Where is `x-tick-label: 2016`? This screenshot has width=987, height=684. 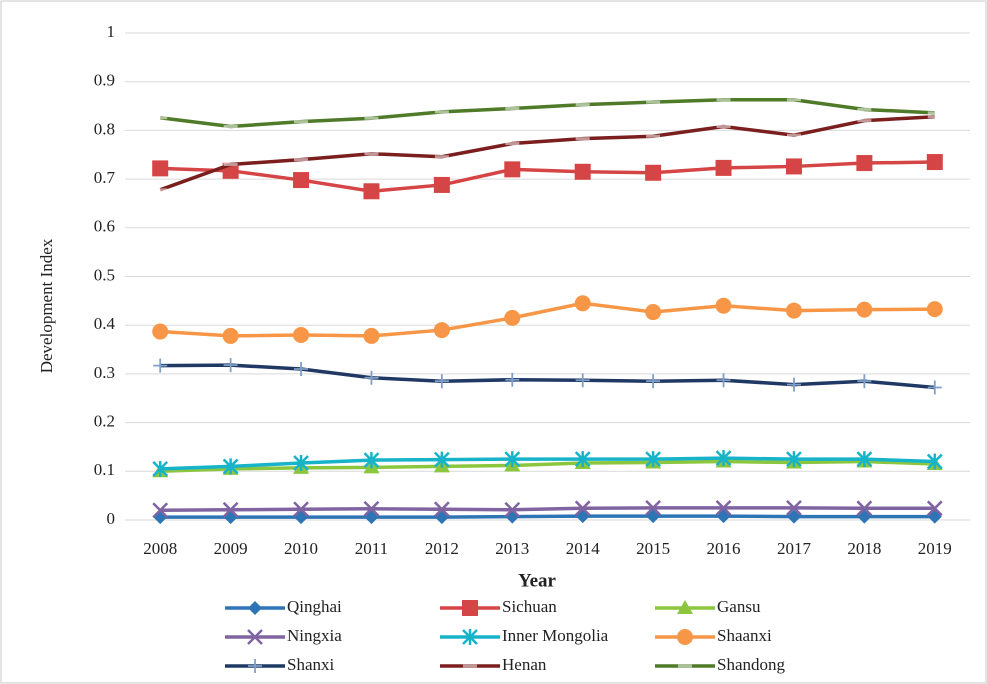 x-tick-label: 2016 is located at coordinates (724, 548).